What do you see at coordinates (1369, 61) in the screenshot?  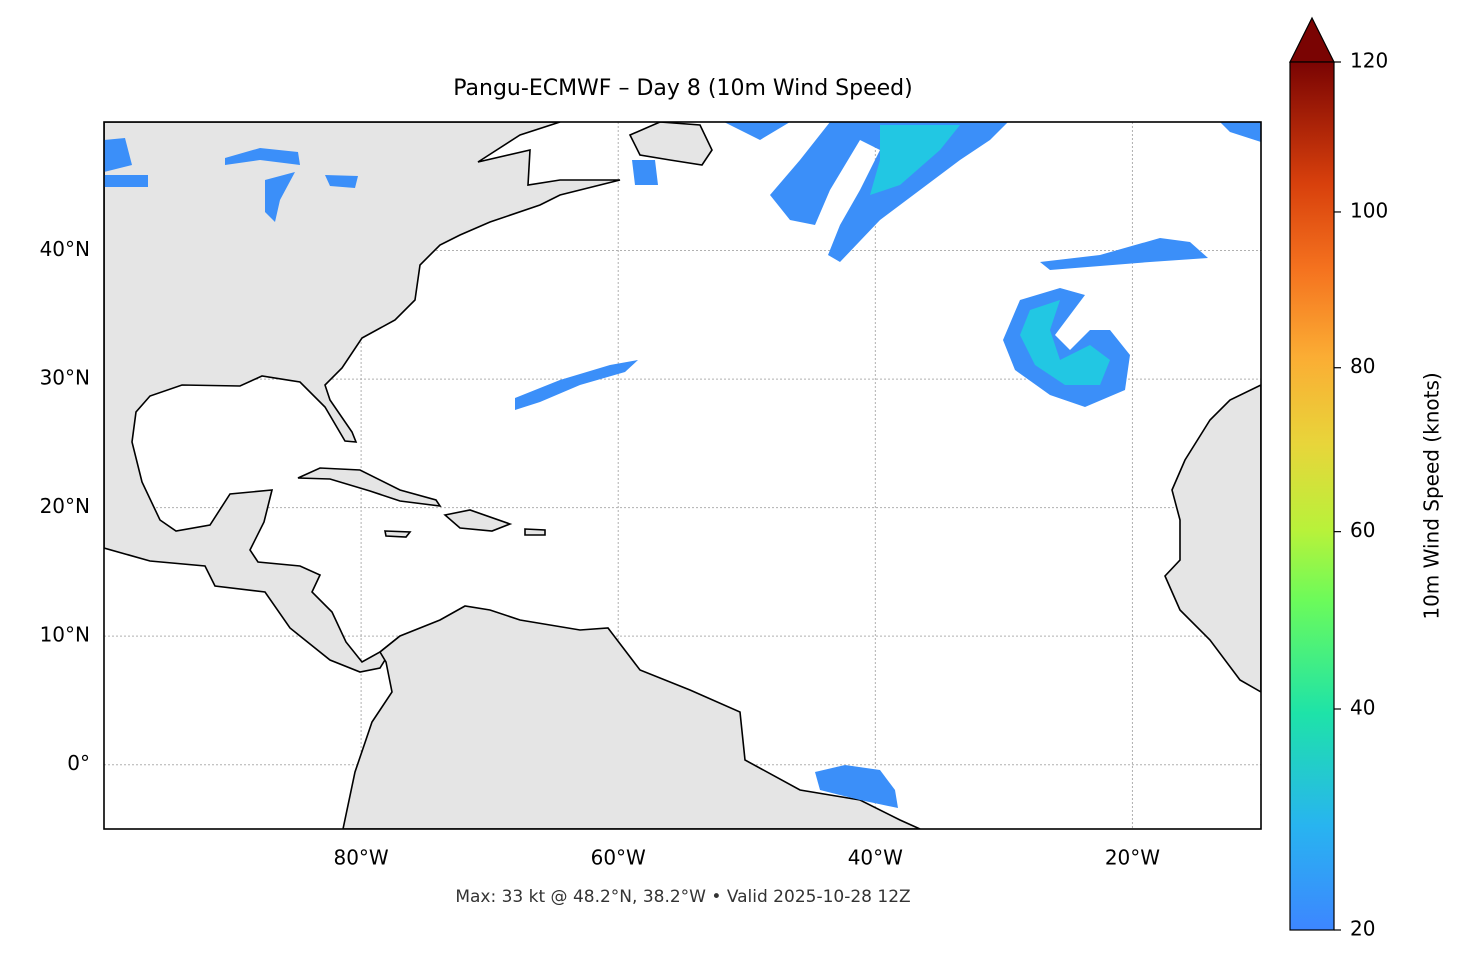 I see `colorbar-tick-label: 120` at bounding box center [1369, 61].